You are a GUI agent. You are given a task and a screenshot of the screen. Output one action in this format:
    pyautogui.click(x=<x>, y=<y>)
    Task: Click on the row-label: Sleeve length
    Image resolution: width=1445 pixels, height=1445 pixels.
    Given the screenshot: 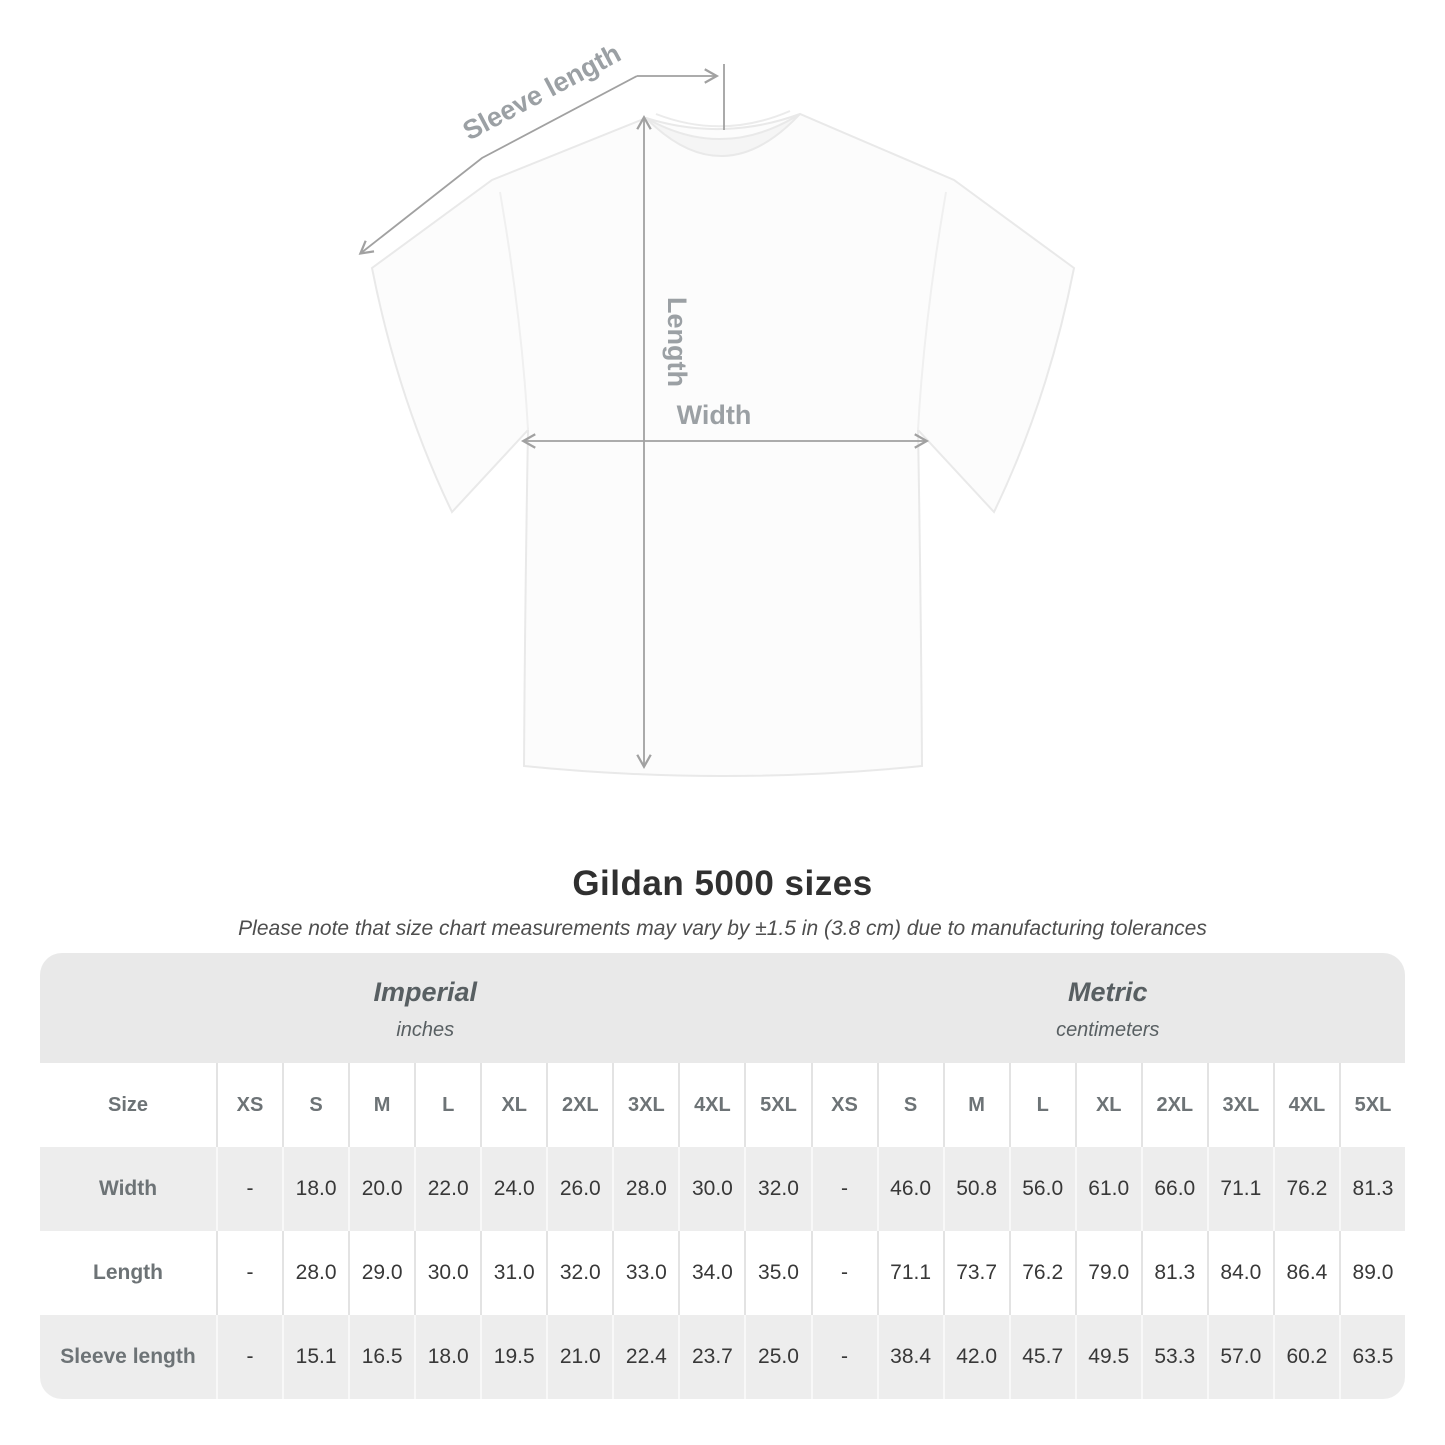 What is the action you would take?
    pyautogui.click(x=128, y=1356)
    